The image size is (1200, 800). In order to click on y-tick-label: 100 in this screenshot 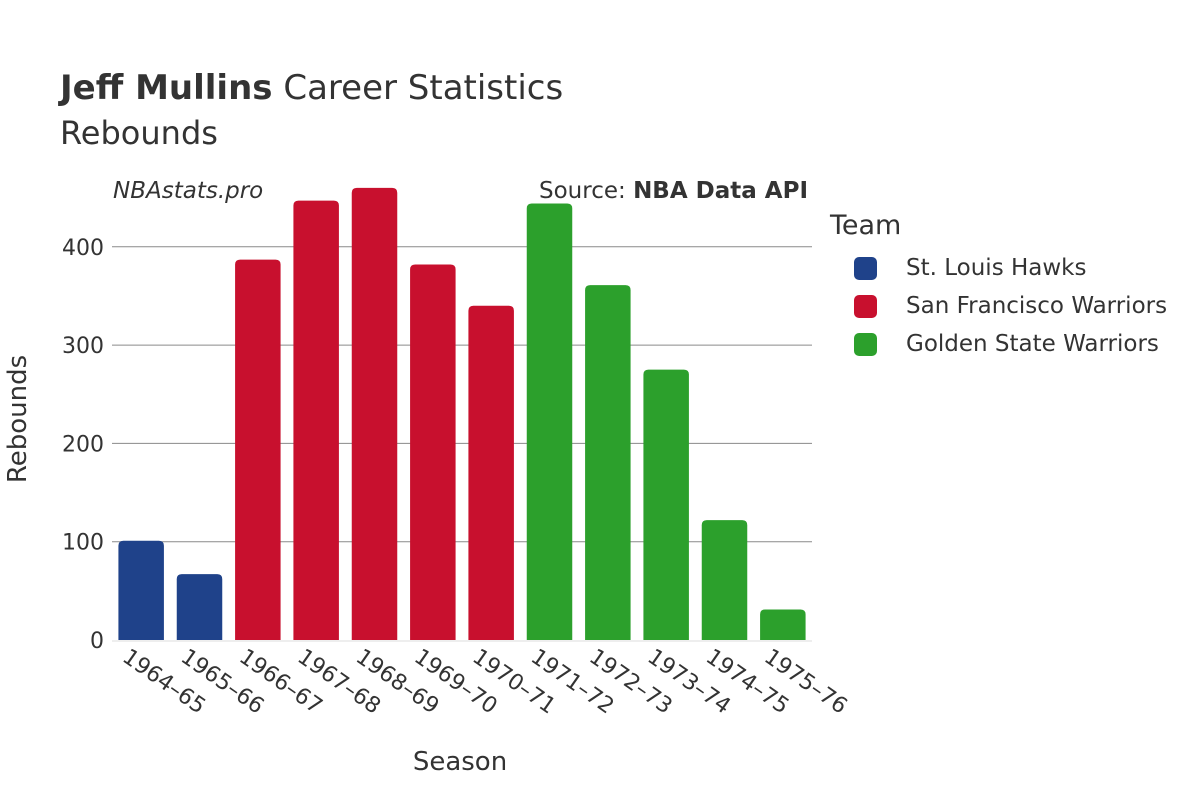, I will do `click(83, 543)`.